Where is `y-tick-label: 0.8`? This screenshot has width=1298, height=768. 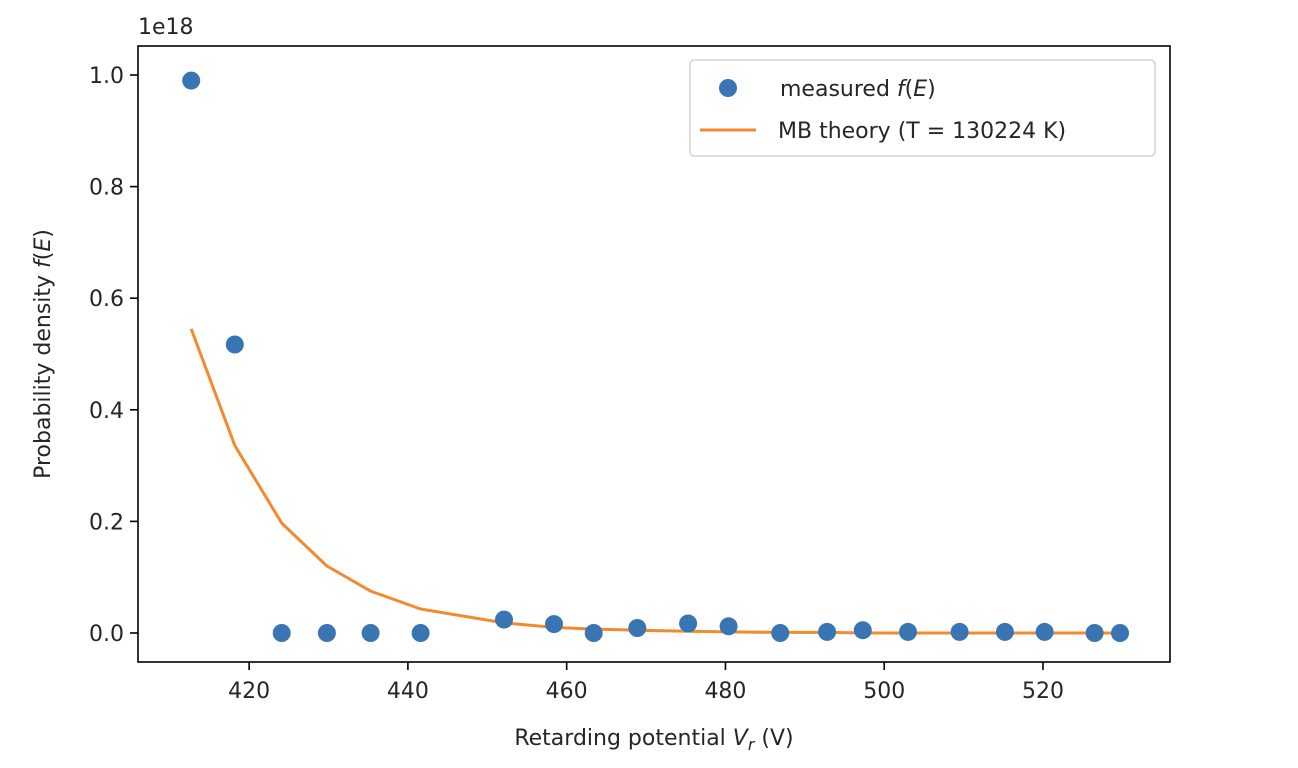
y-tick-label: 0.8 is located at coordinates (106, 188).